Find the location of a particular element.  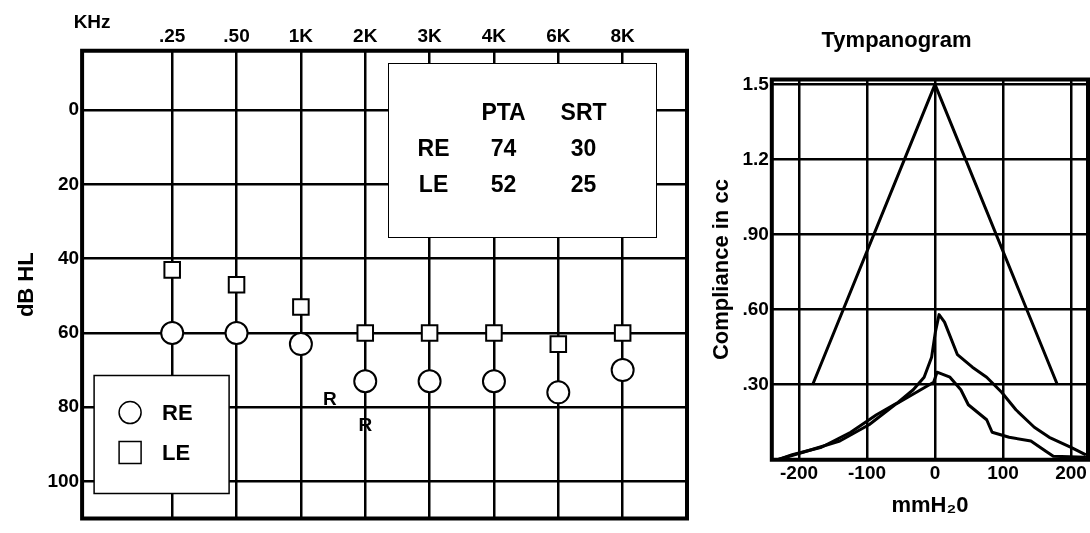

x-tick-label: 200 is located at coordinates (1071, 473).